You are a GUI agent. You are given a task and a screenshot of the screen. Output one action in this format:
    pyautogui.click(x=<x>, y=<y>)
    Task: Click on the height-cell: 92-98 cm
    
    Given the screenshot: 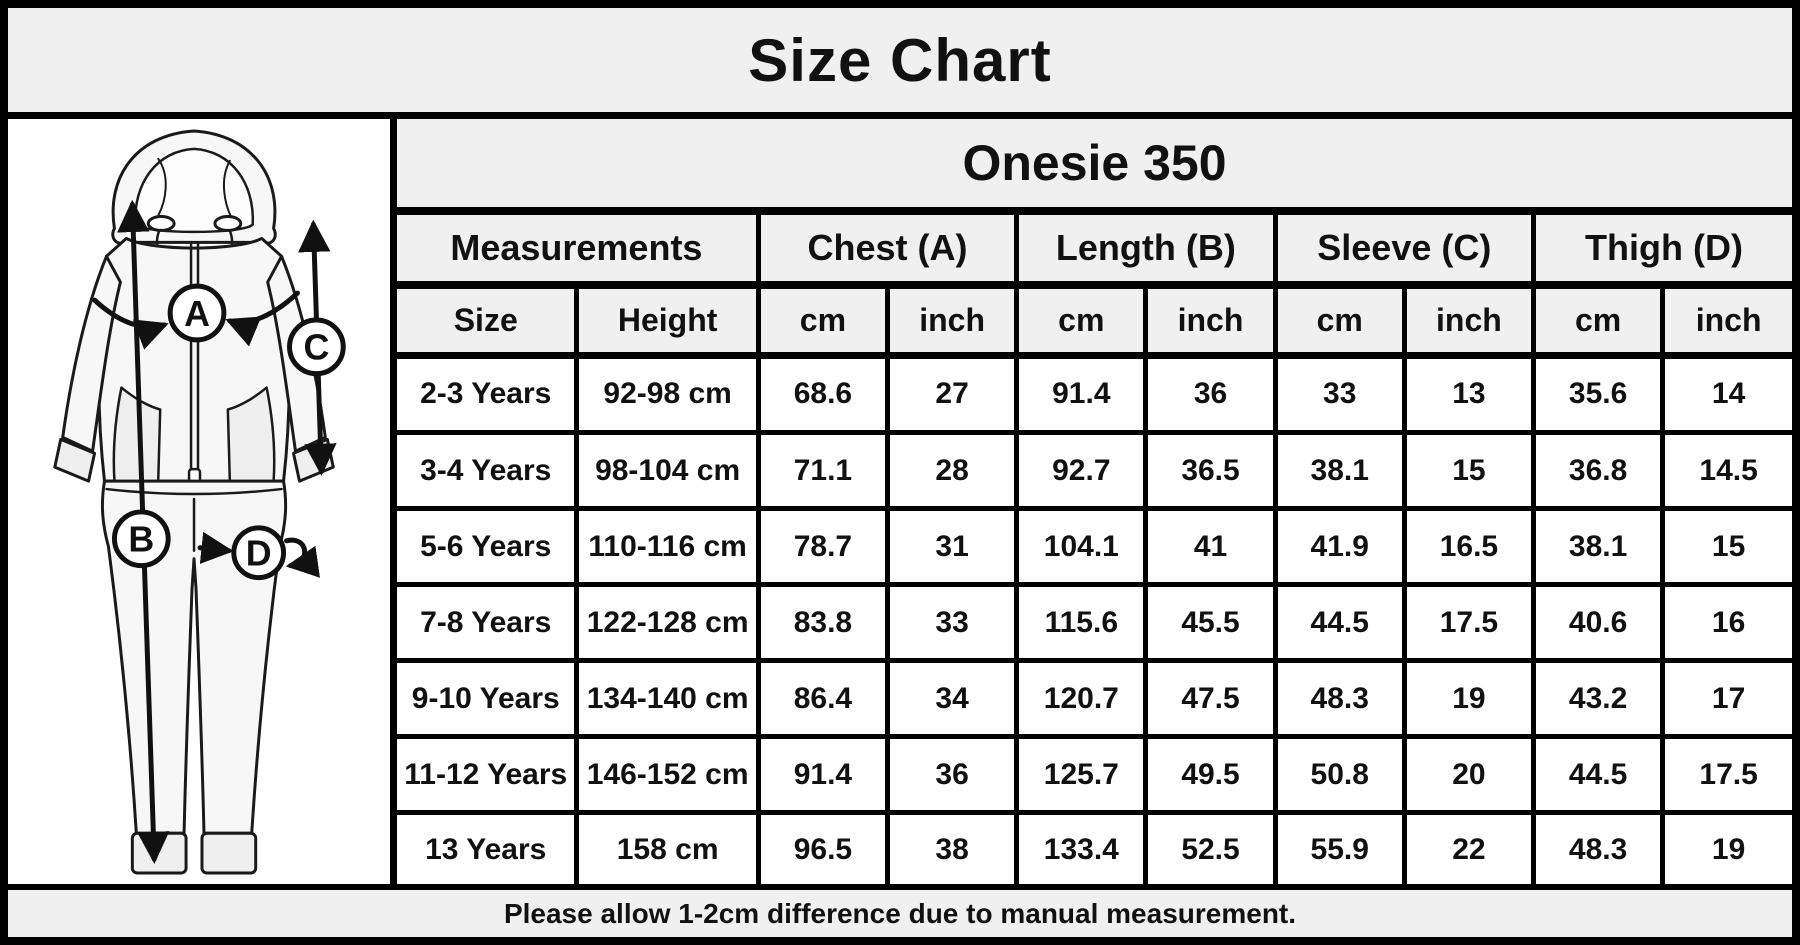 What is the action you would take?
    pyautogui.click(x=667, y=394)
    